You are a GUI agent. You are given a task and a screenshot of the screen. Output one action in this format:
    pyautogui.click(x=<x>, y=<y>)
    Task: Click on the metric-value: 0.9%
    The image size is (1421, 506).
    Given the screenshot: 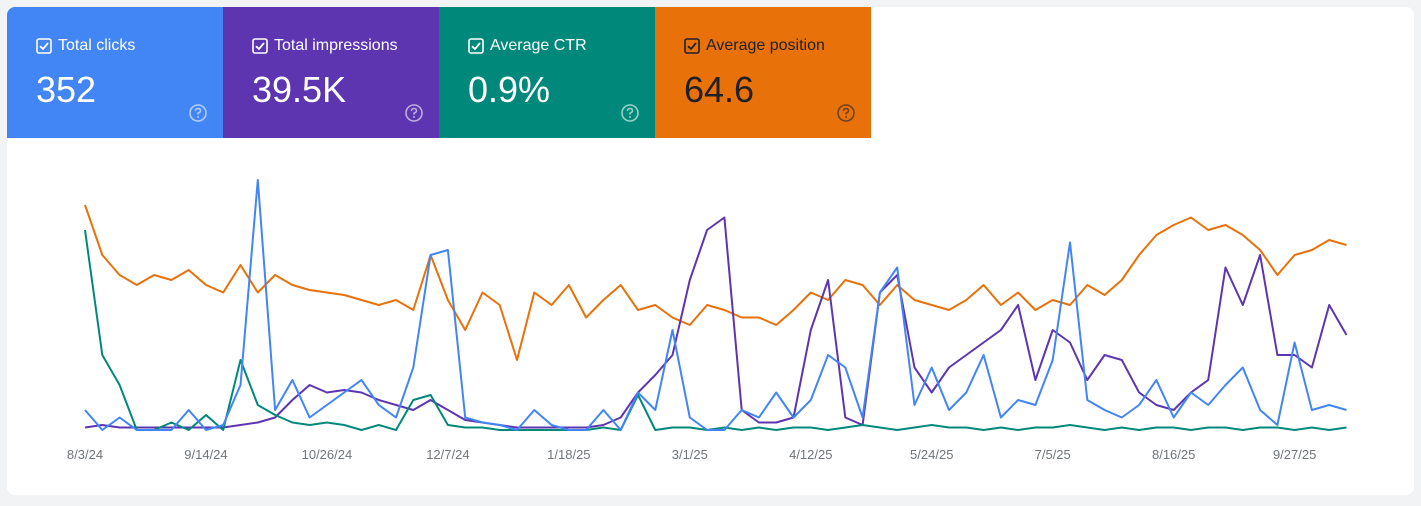 What is the action you would take?
    pyautogui.click(x=509, y=89)
    